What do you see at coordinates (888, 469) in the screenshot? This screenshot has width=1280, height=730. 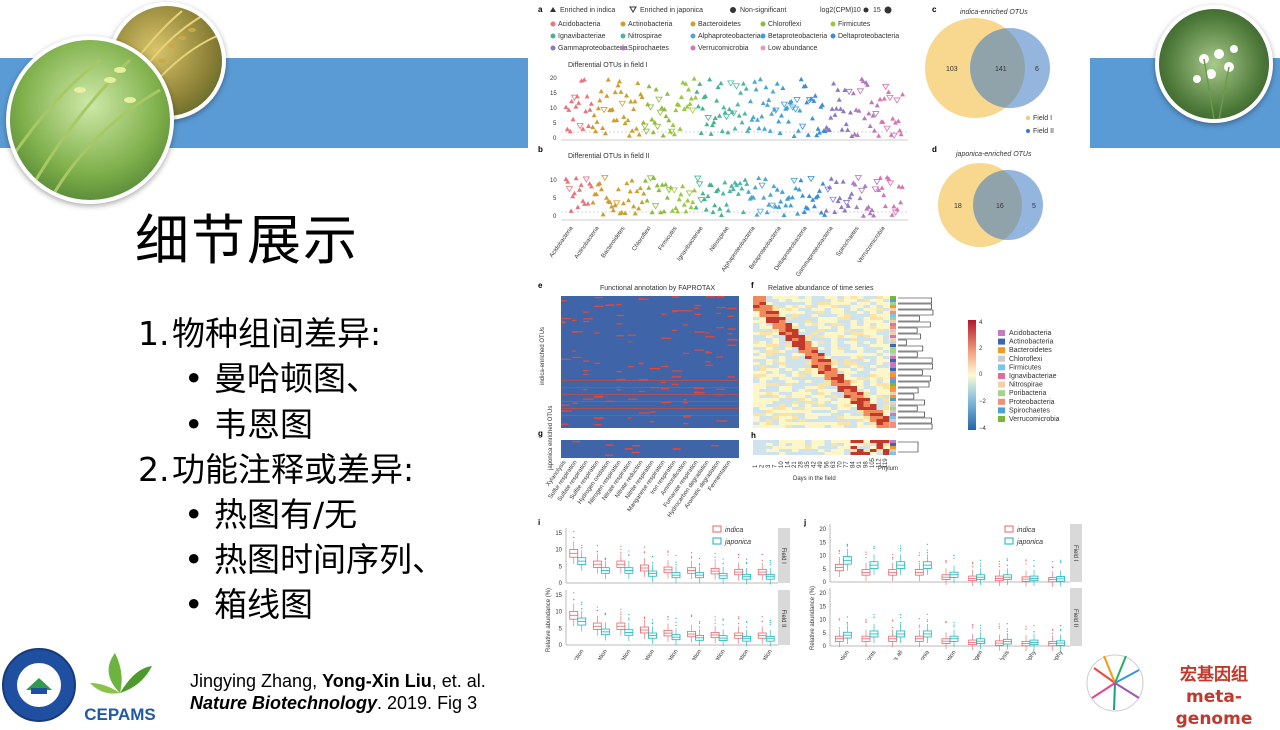 I see `phylum-axis-label: Phylum` at bounding box center [888, 469].